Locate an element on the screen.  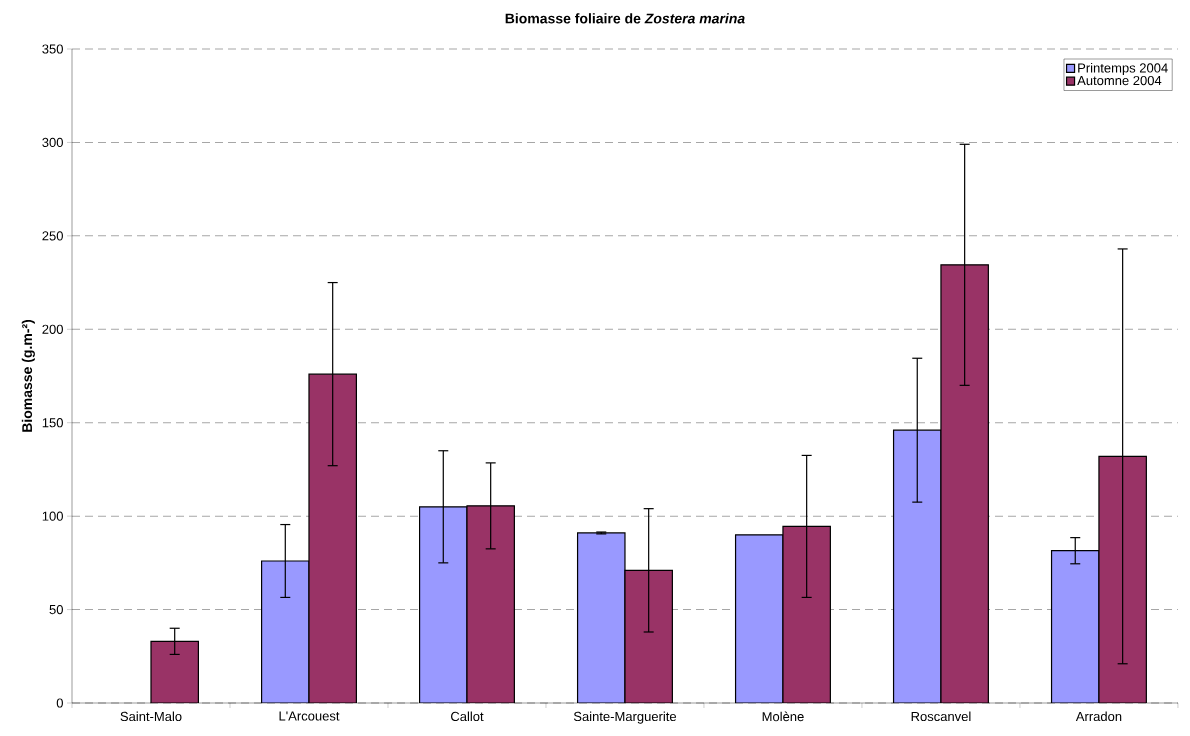
x-tick-label: Molène is located at coordinates (783, 716).